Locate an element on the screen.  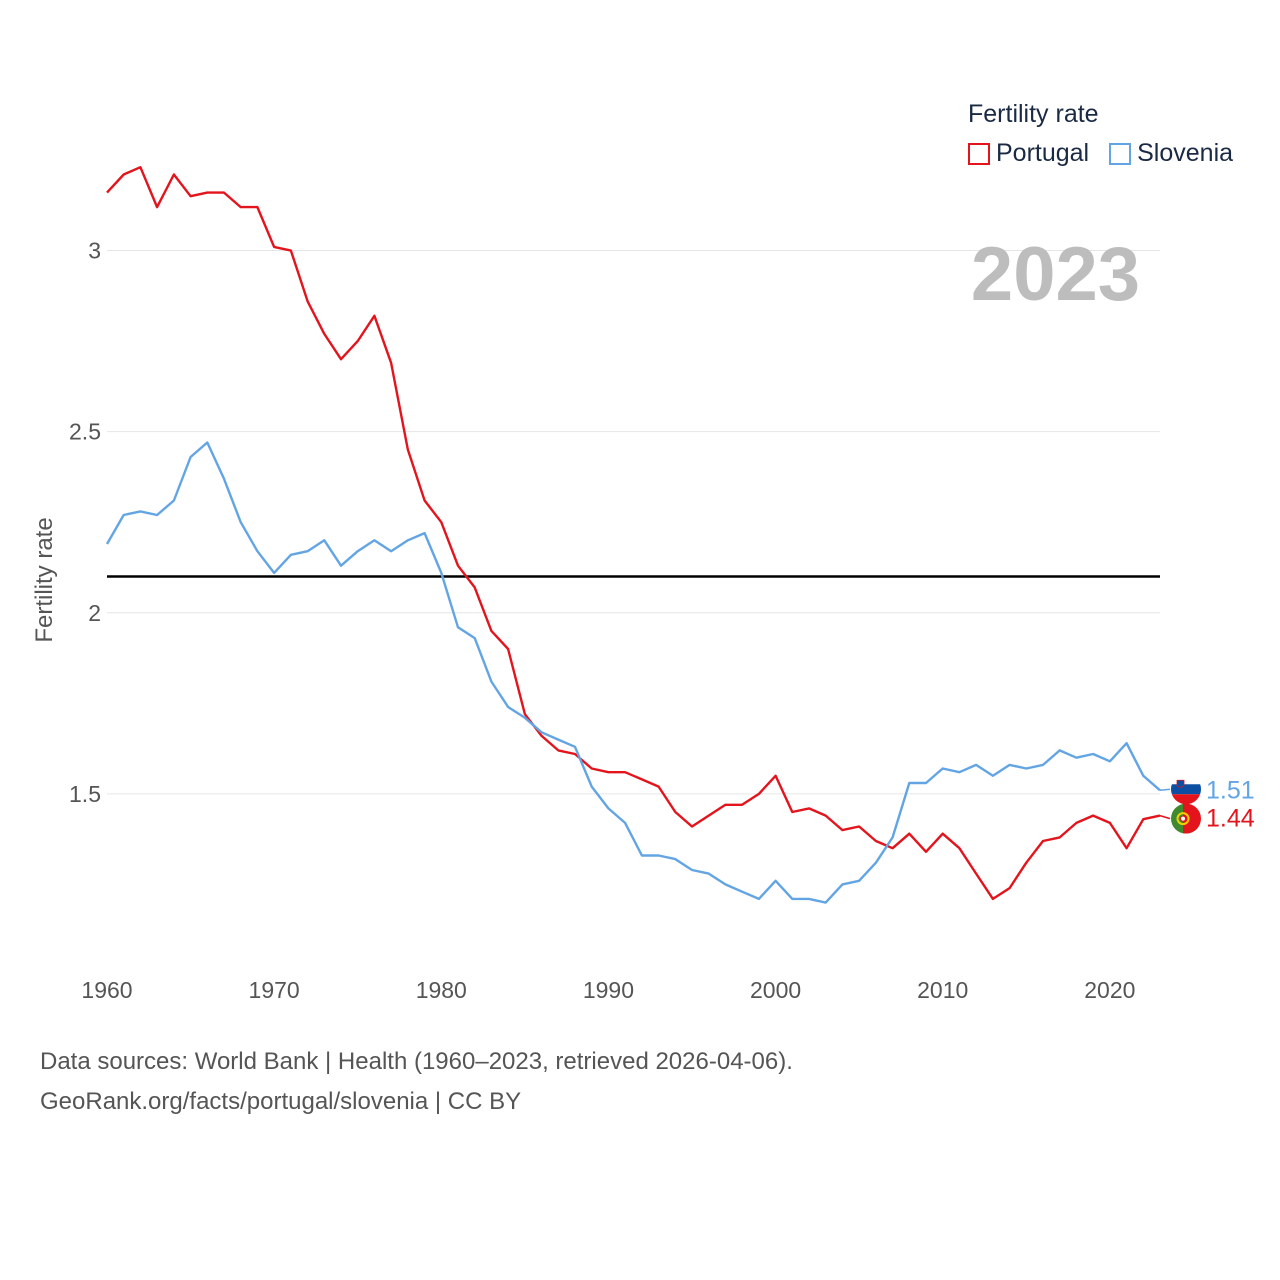
x-tick-label: 2010 is located at coordinates (942, 990).